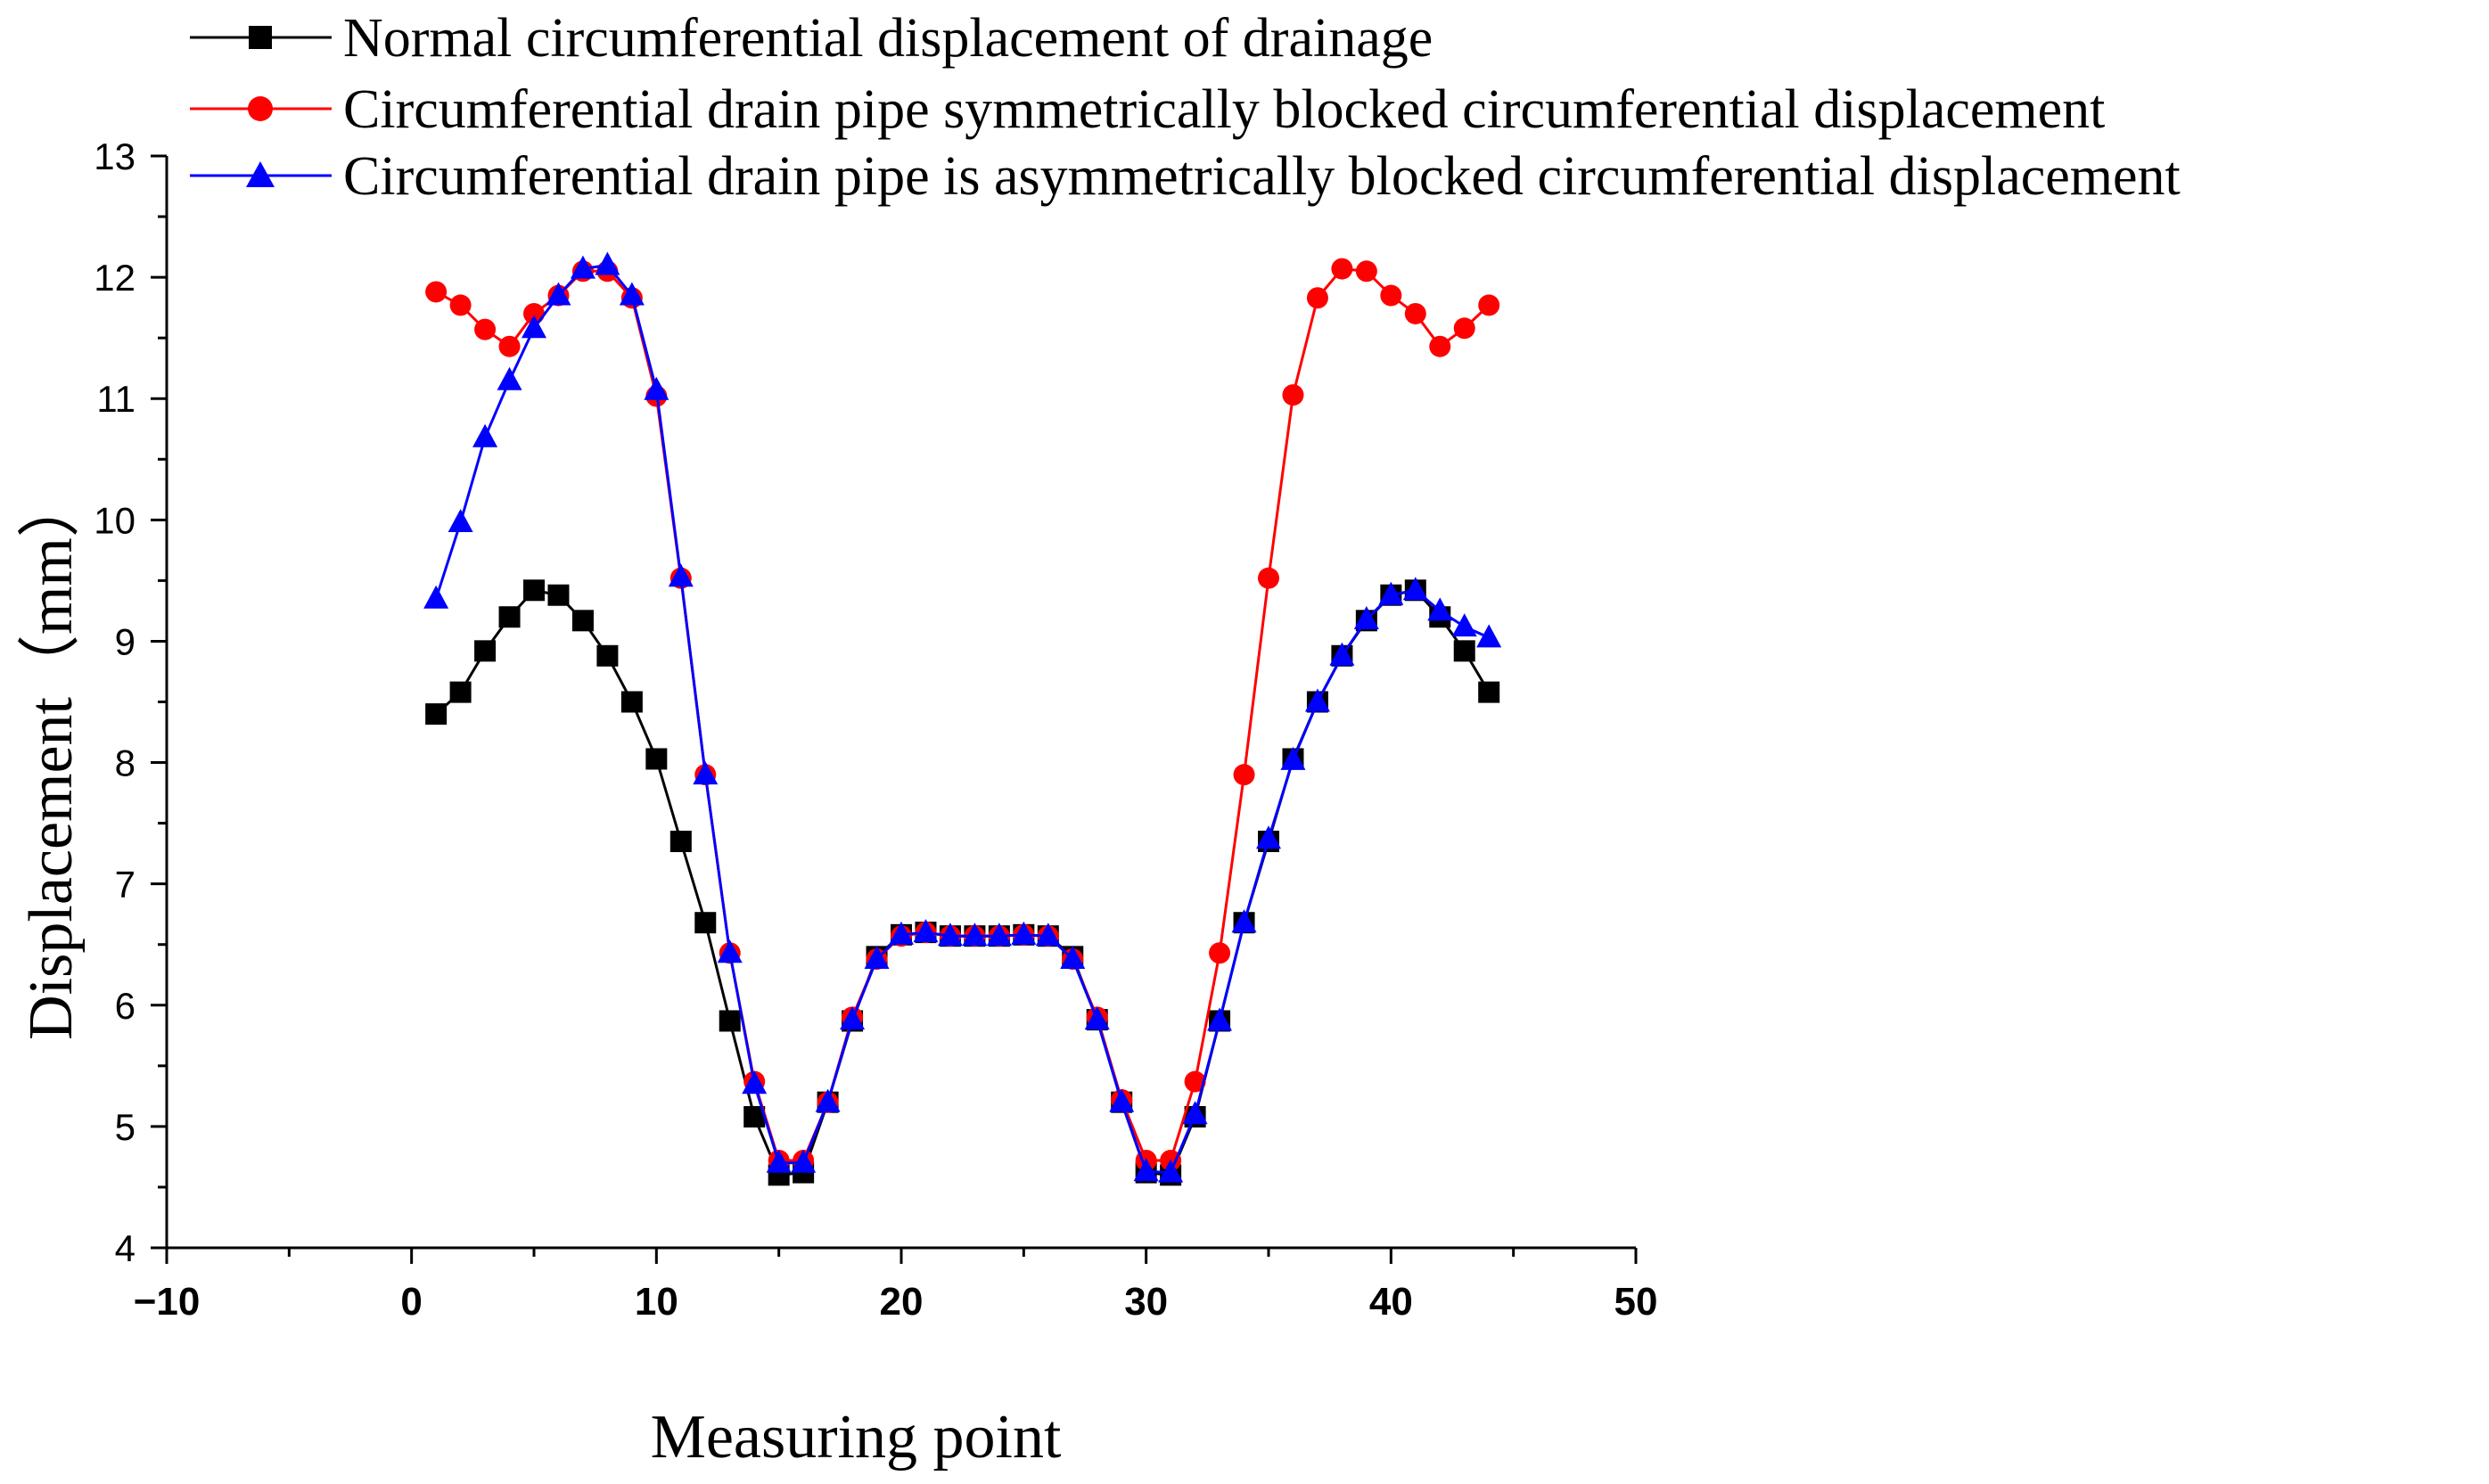 The height and width of the screenshot is (1484, 2489). What do you see at coordinates (856, 1437) in the screenshot?
I see `x-axis-title: Measuring point` at bounding box center [856, 1437].